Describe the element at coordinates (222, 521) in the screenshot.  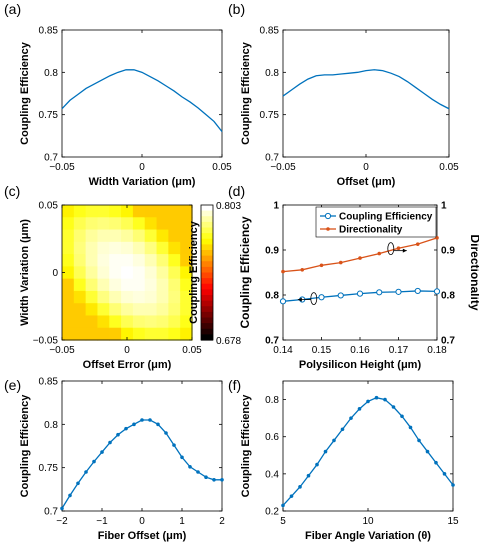
I see `x-tick-label: 2` at that location.